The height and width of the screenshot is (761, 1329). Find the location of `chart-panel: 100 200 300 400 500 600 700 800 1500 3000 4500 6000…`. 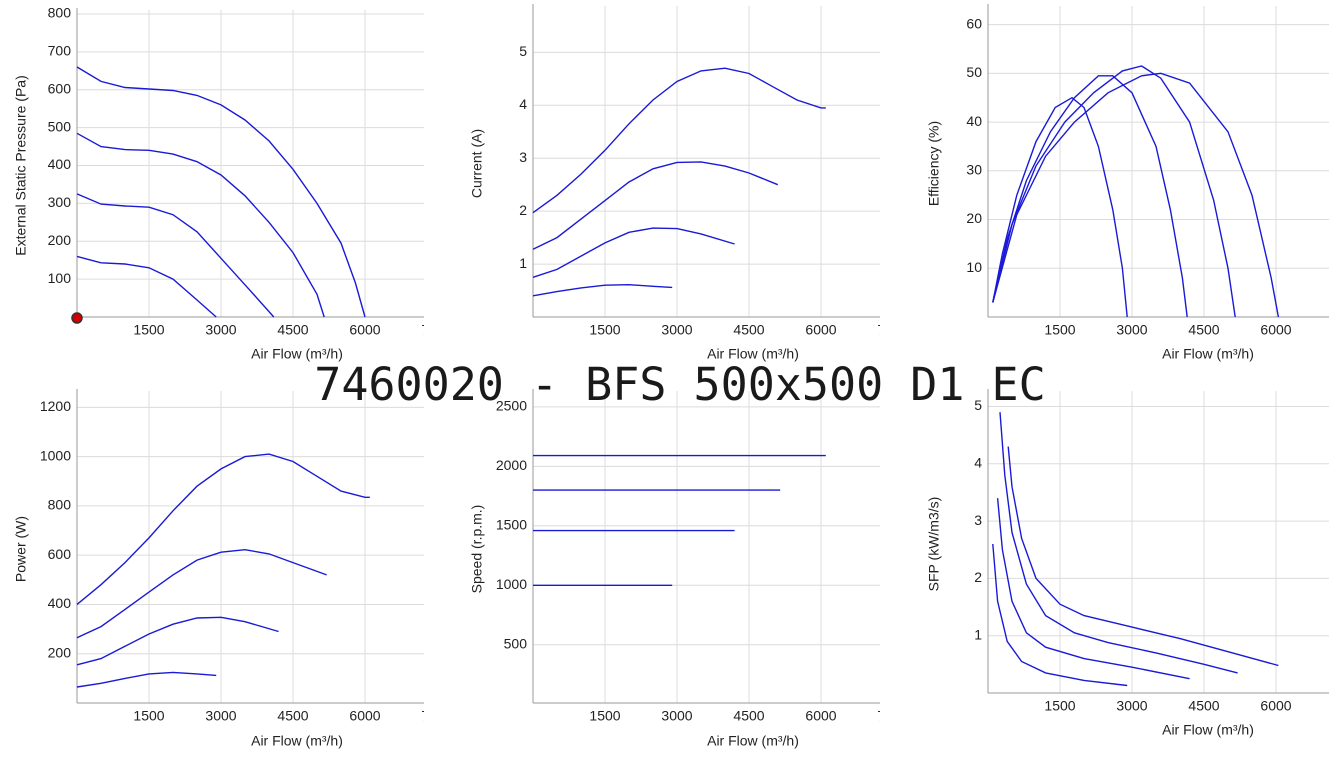

chart-panel: 100 200 300 400 500 600 700 800 1500 3000 4500 6000… is located at coordinates (250, 171).